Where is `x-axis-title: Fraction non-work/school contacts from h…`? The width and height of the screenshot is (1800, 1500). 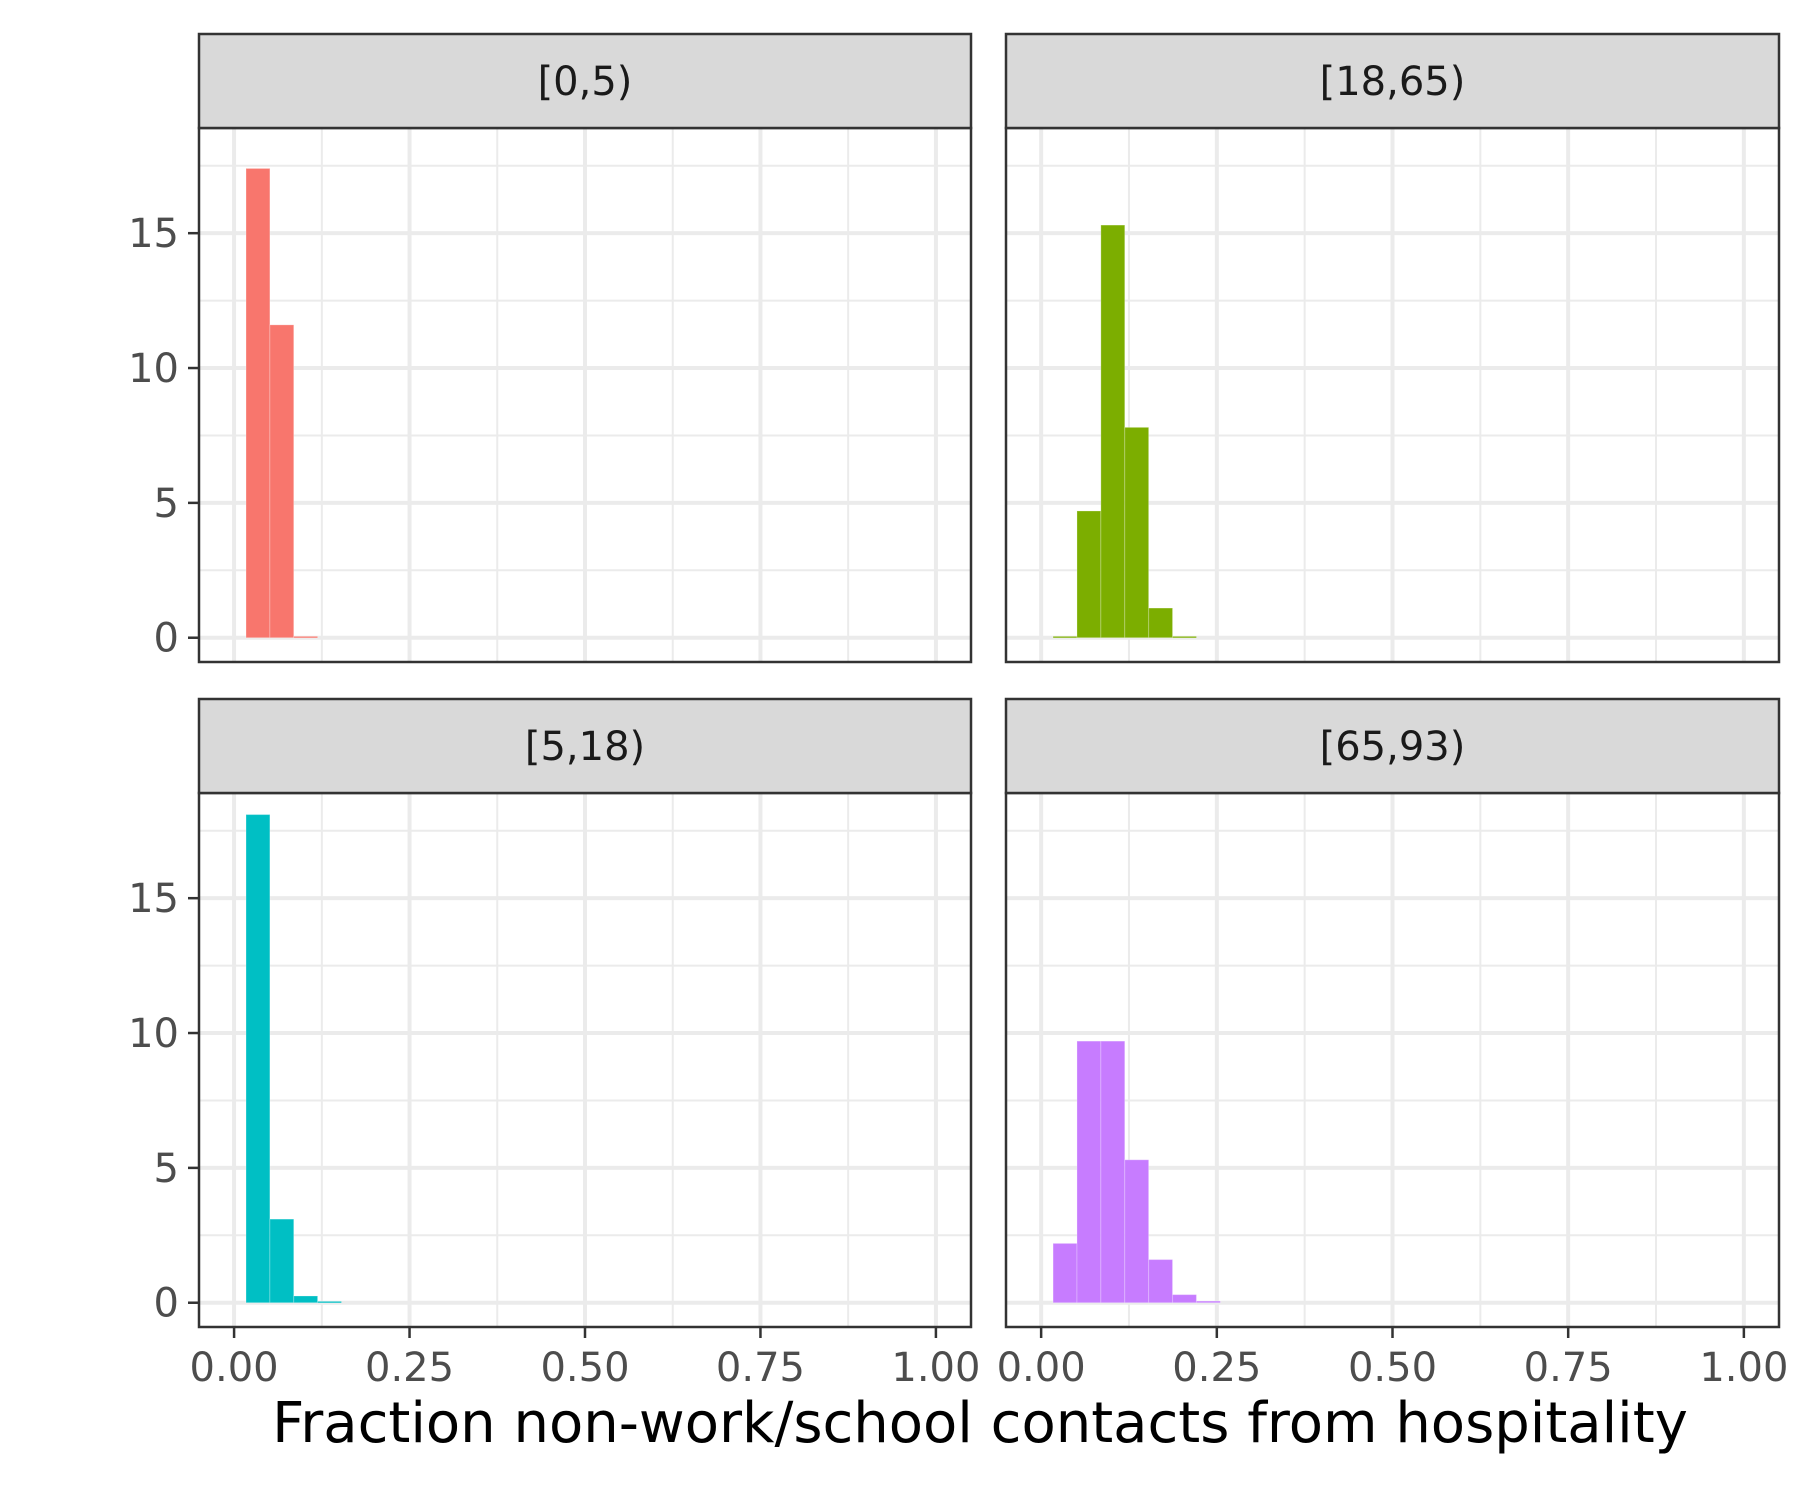 x-axis-title: Fraction non-work/school contacts from h… is located at coordinates (980, 1423).